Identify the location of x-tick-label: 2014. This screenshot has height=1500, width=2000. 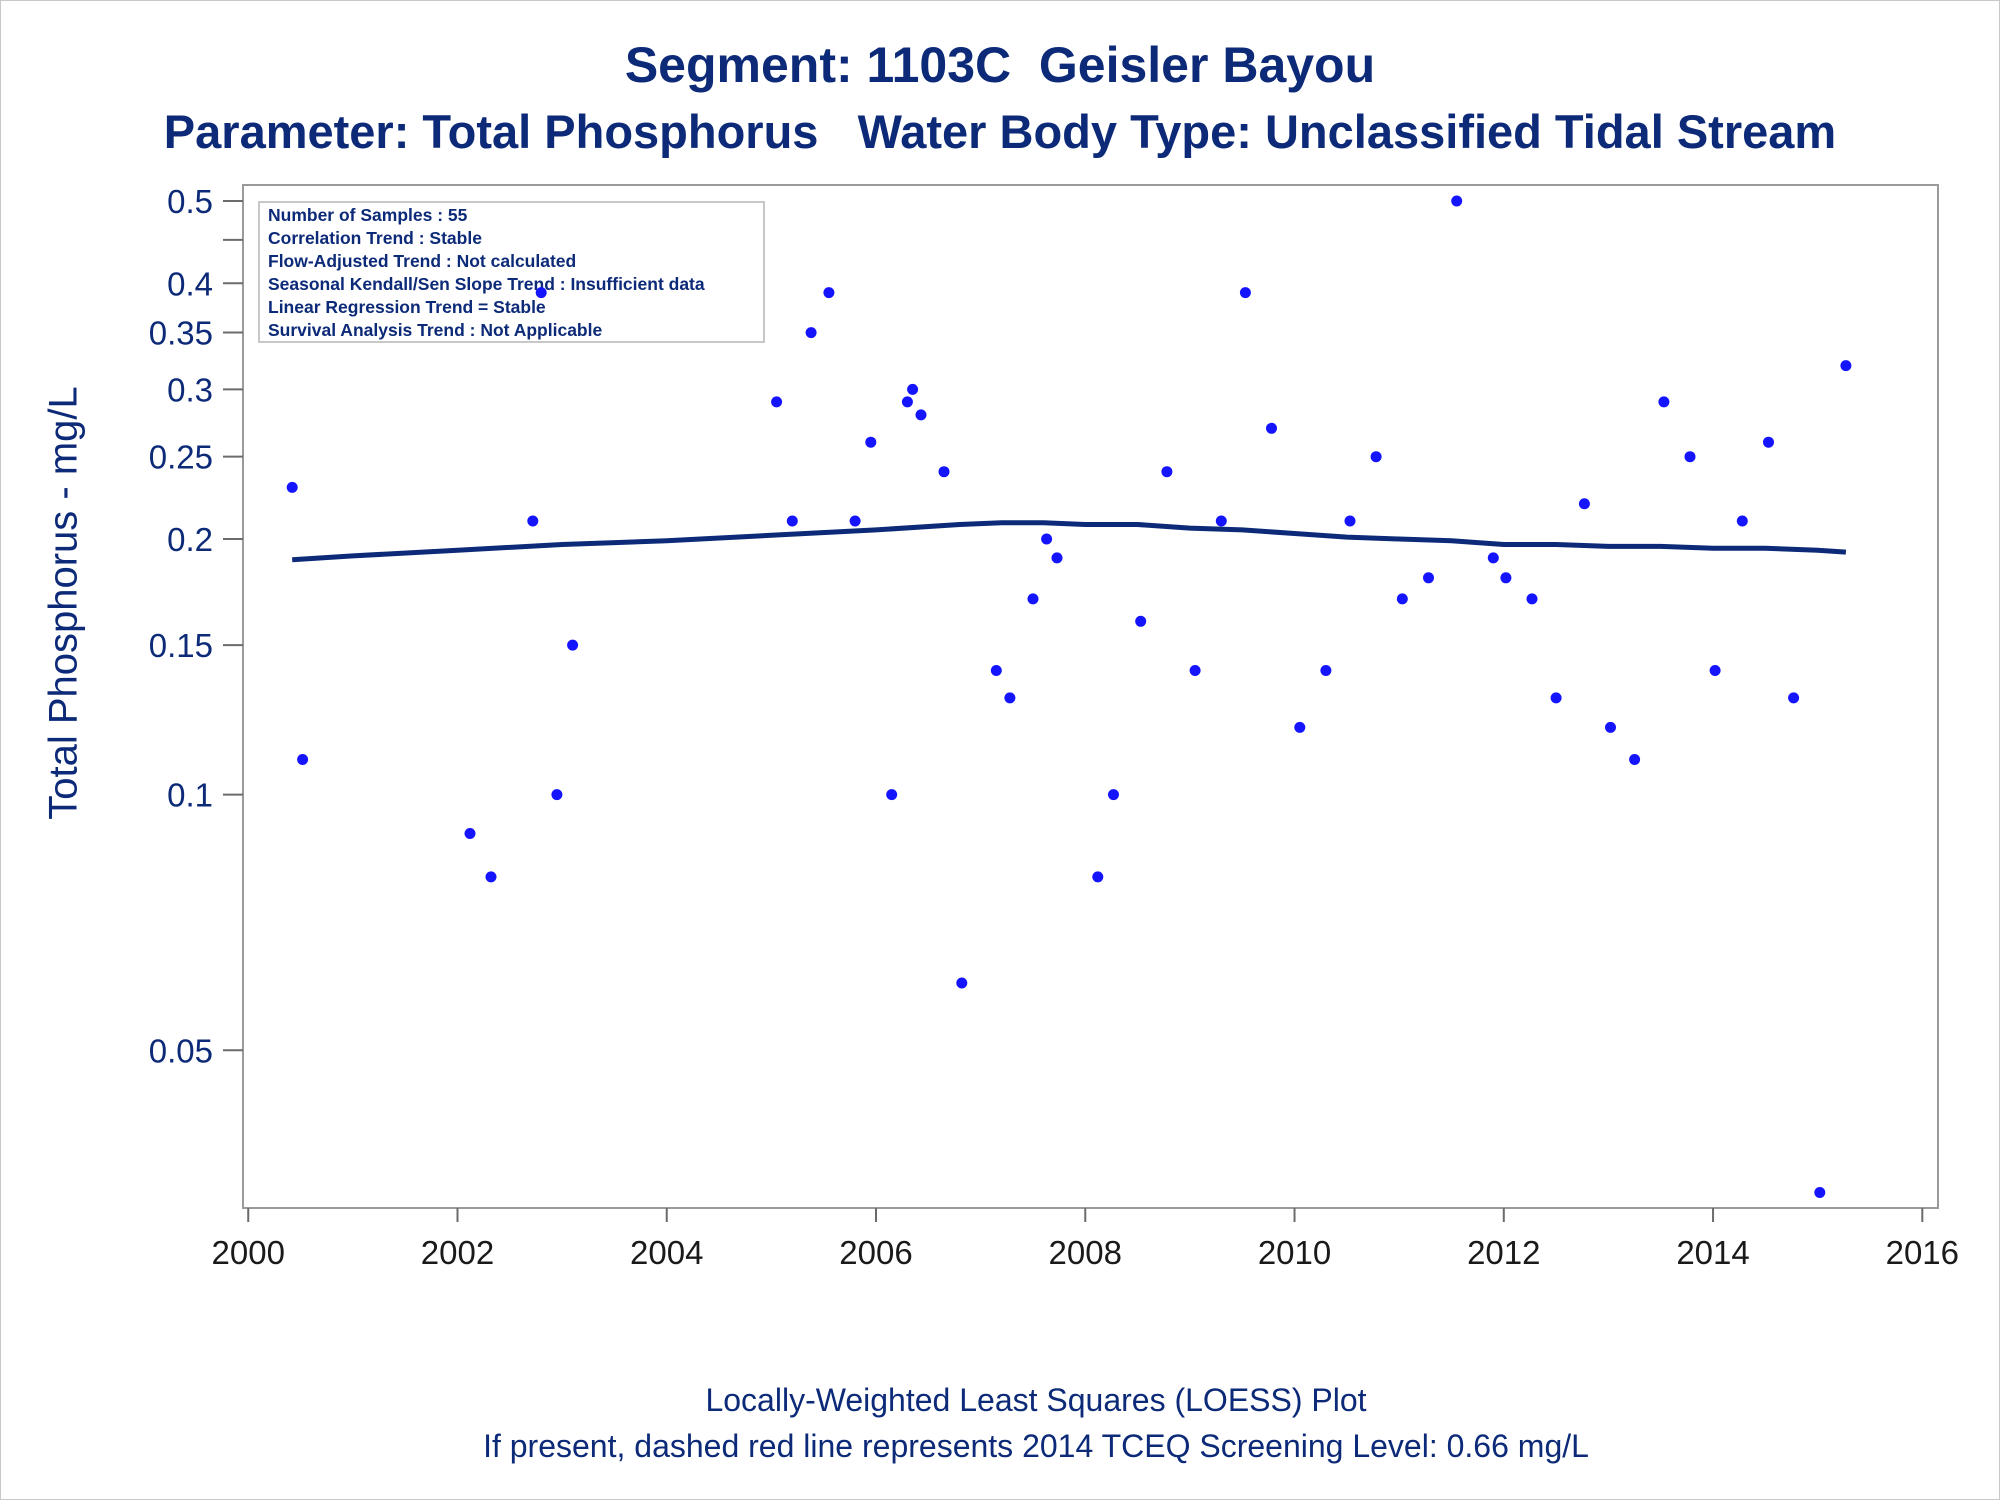
(1712, 1252).